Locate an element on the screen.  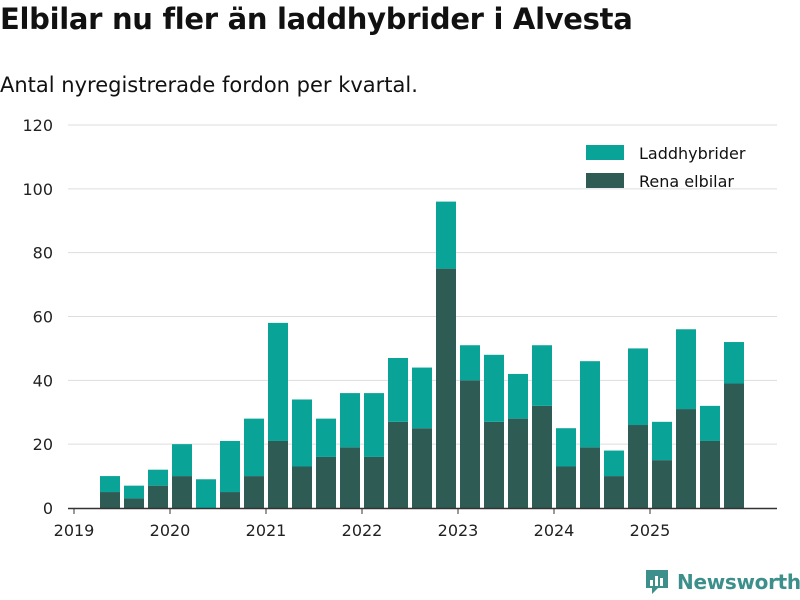
legend-rena-elbilar-label: Rena elbilar is located at coordinates (686, 181).